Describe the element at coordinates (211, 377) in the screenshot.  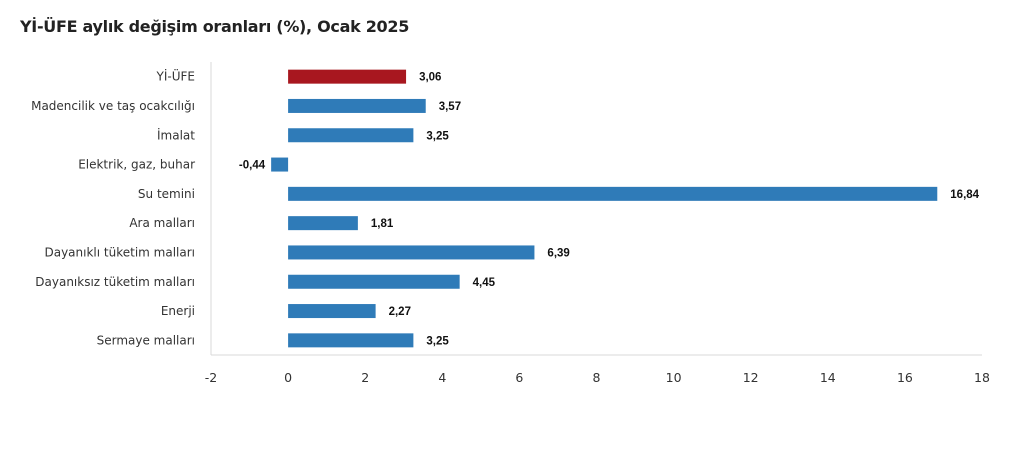
I see `x-tick-label: -2` at that location.